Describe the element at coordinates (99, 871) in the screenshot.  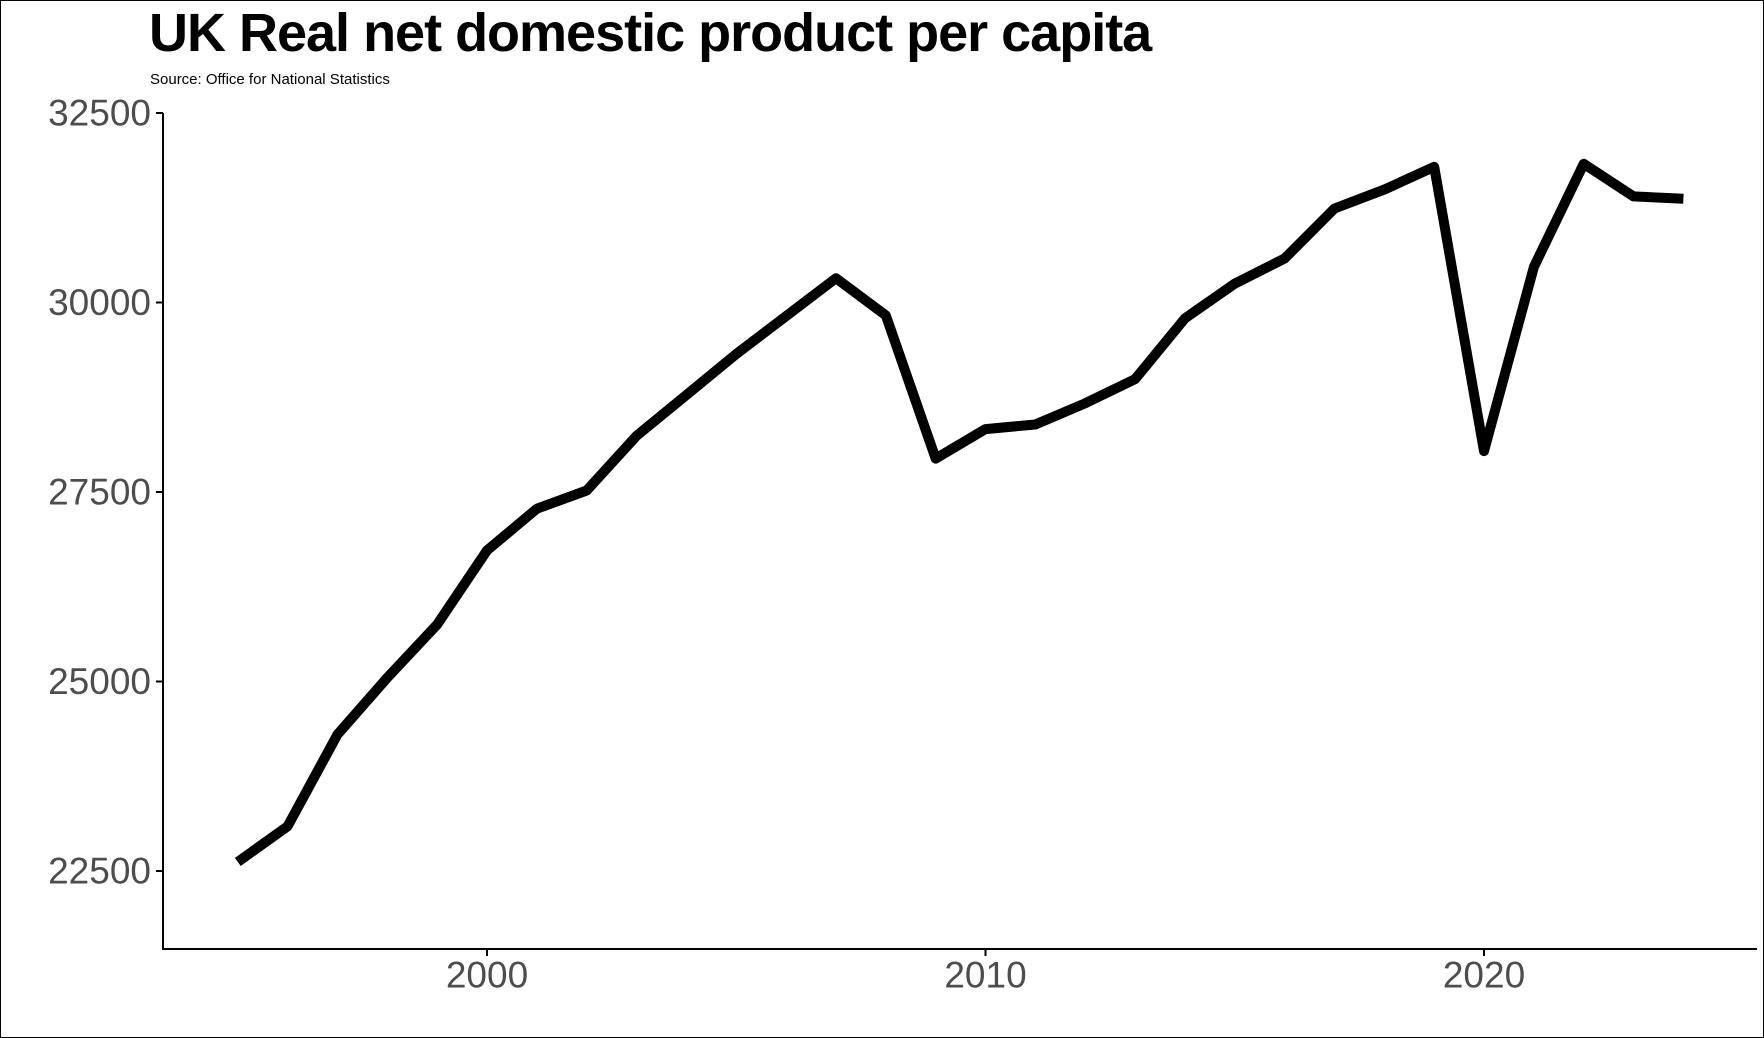
I see `y-tick-label: 22500` at that location.